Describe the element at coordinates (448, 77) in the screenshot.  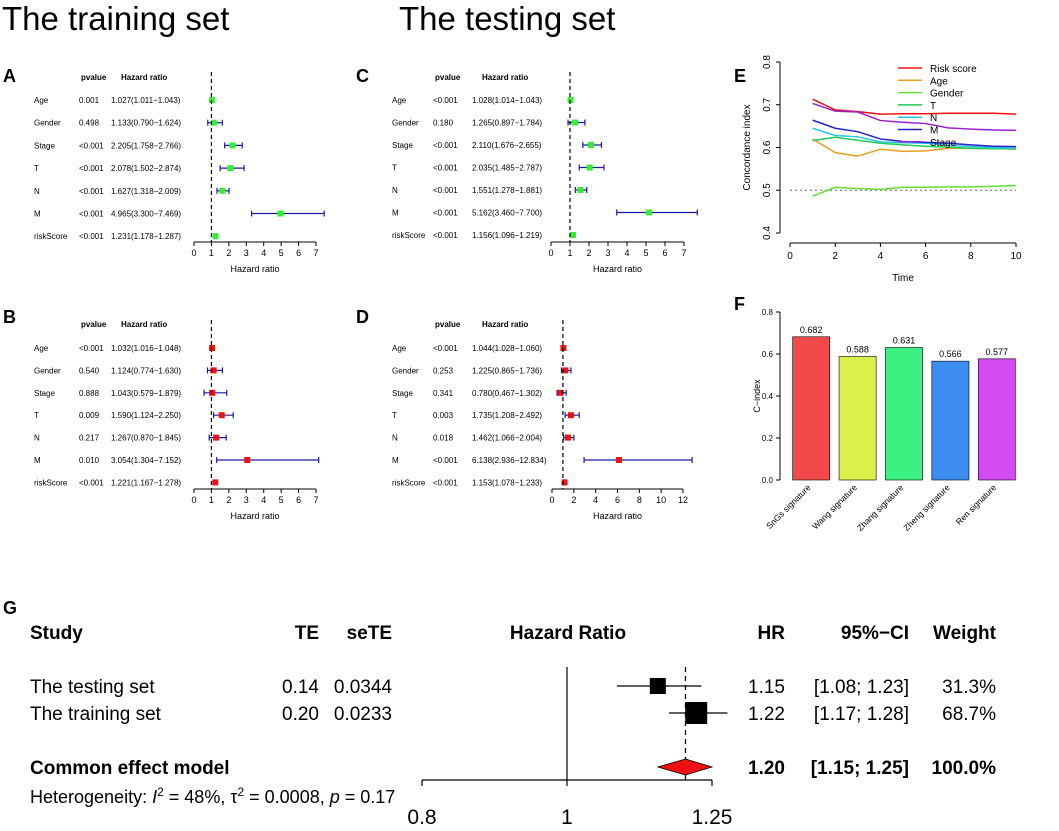
I see `pvalue-header: pvalue` at that location.